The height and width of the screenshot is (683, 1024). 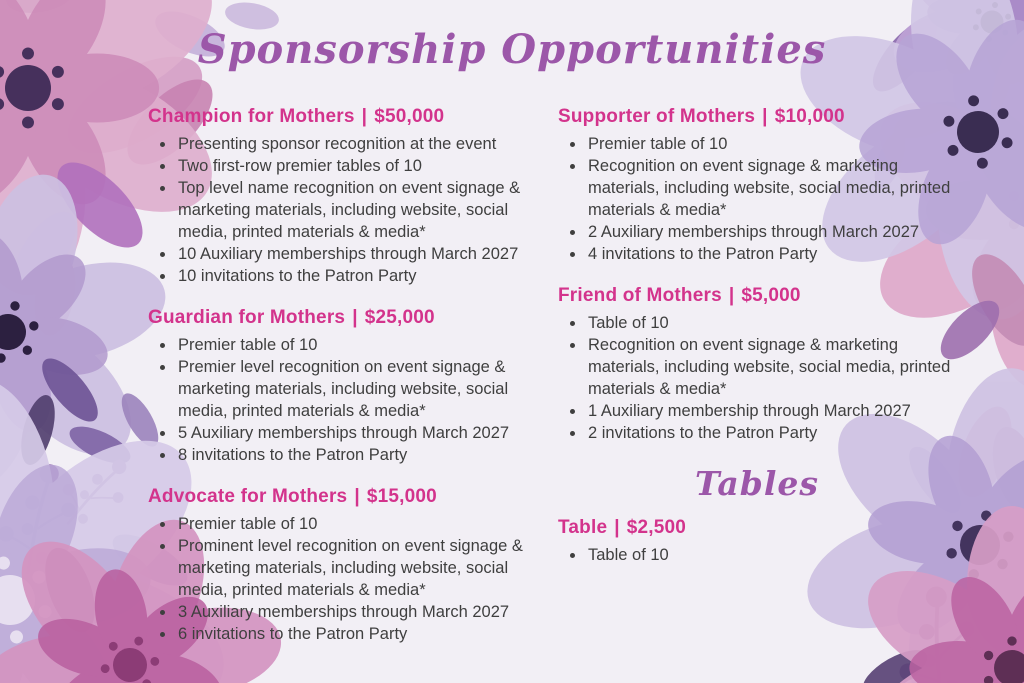 I want to click on benefit-item: Two first-row premier tables of 10, so click(x=369, y=166).